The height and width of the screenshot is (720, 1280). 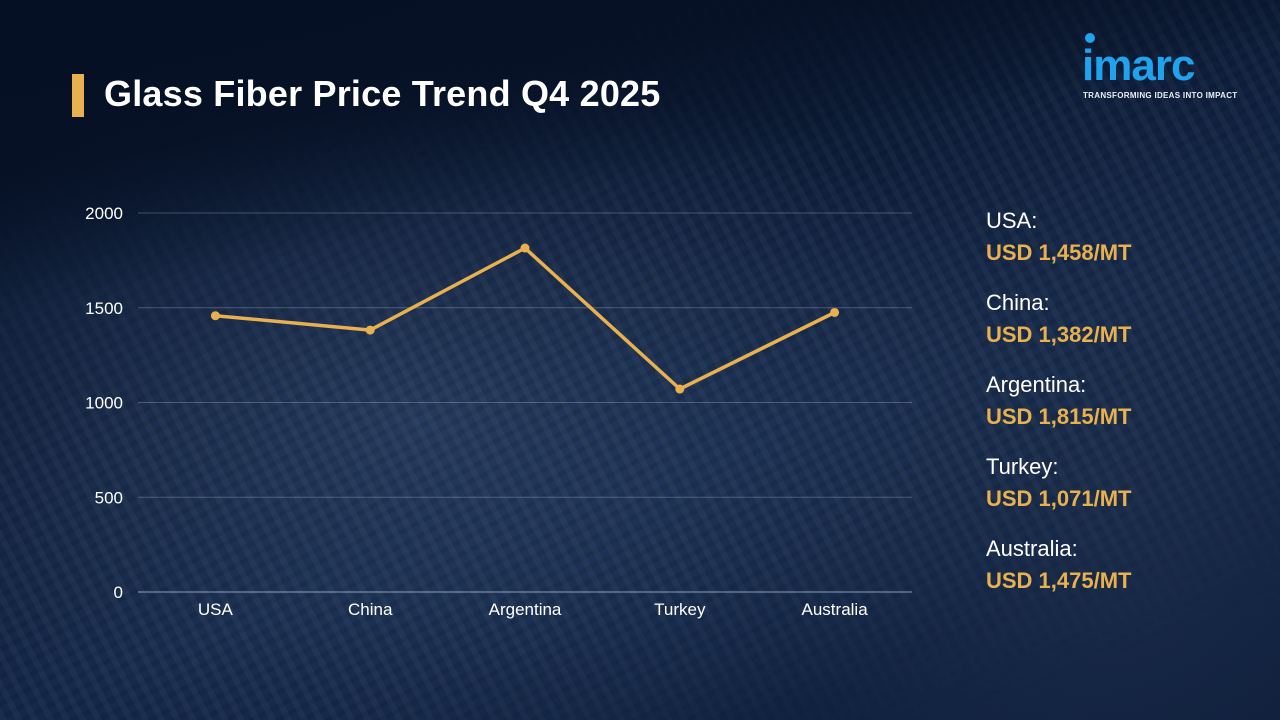 What do you see at coordinates (216, 609) in the screenshot?
I see `x-tick-label: USA` at bounding box center [216, 609].